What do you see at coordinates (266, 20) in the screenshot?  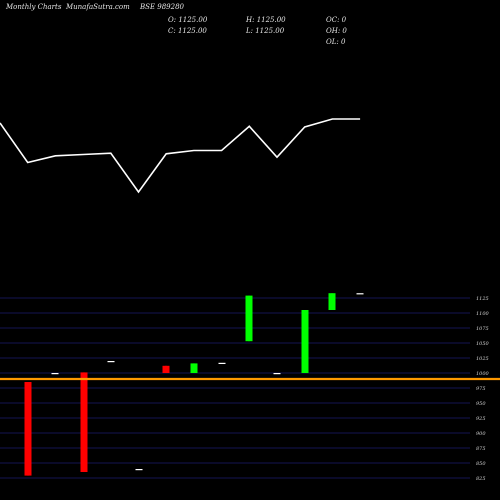 I see `high-value: H: 1125.00` at bounding box center [266, 20].